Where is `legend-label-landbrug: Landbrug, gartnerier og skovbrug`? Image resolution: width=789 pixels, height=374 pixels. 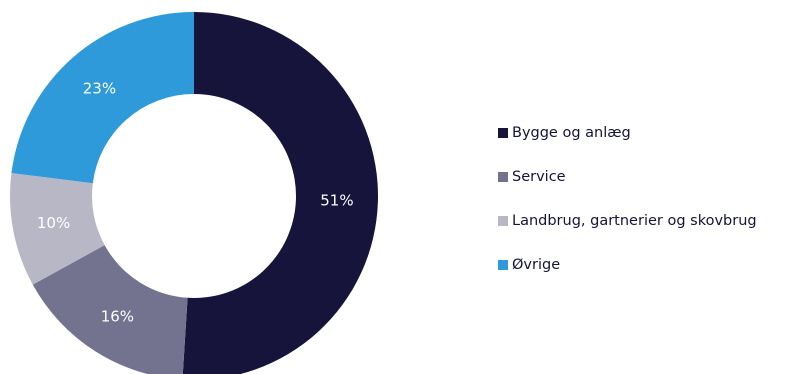 legend-label-landbrug: Landbrug, gartnerier og skovbrug is located at coordinates (634, 221).